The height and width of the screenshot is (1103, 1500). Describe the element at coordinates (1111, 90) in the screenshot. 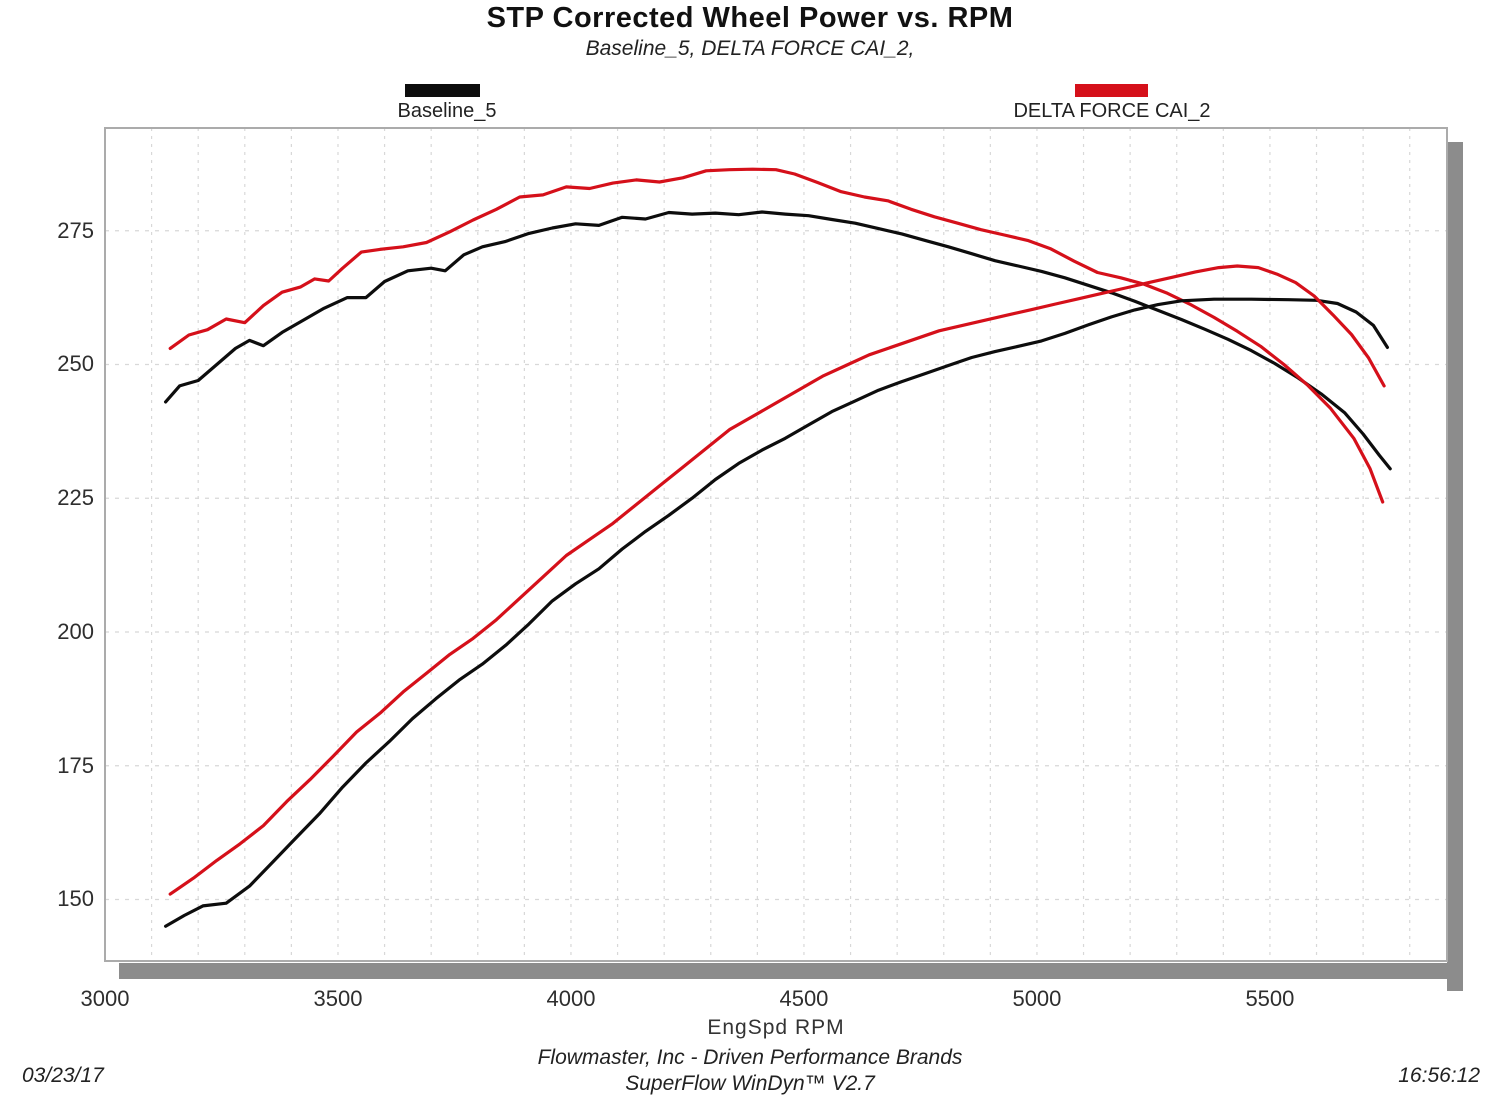

I see `legend-swatch-delta-force` at that location.